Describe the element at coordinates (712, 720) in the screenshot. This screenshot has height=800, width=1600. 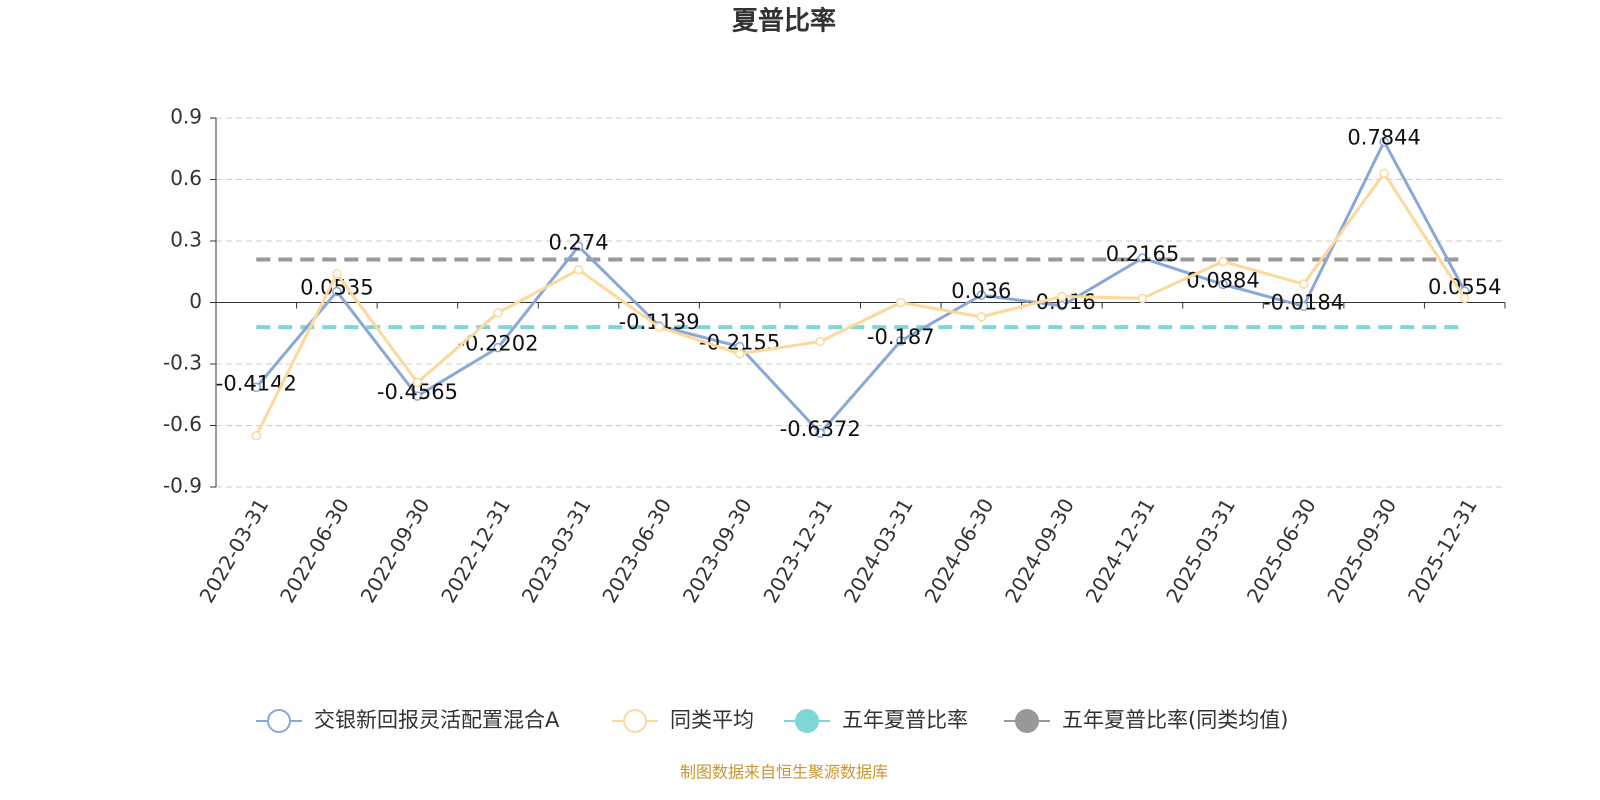
I see `legend-label: 同类平均` at that location.